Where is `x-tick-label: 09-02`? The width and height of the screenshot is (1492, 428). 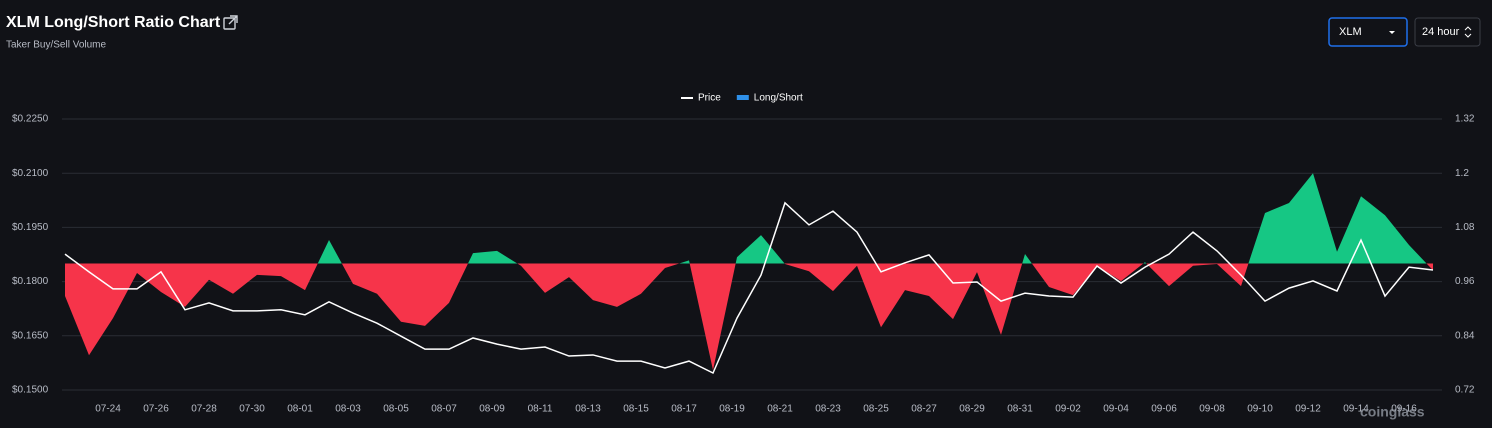 x-tick-label: 09-02 is located at coordinates (1068, 409).